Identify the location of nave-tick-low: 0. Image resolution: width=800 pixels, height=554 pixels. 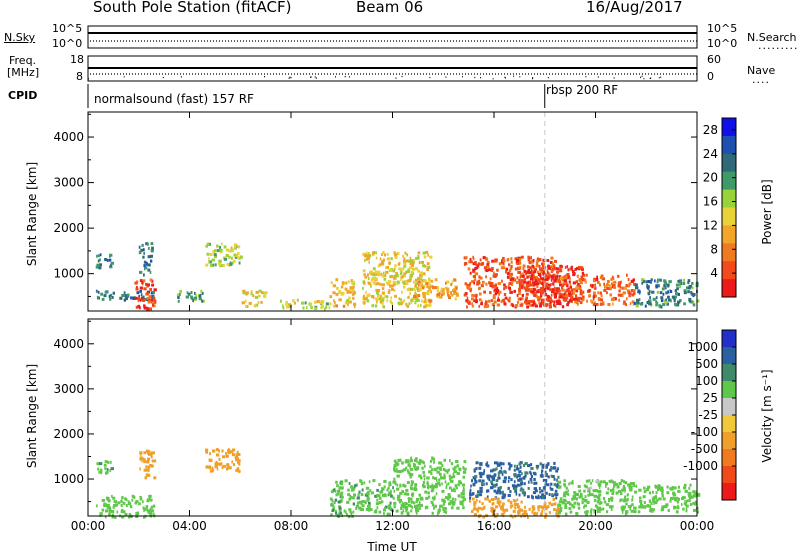
(710, 76).